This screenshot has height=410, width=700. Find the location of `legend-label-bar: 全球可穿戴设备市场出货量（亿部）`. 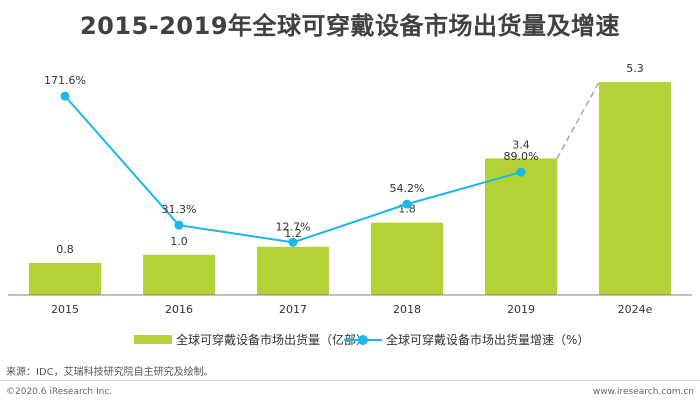

legend-label-bar: 全球可穿戴设备市场出货量（亿部） is located at coordinates (272, 340).